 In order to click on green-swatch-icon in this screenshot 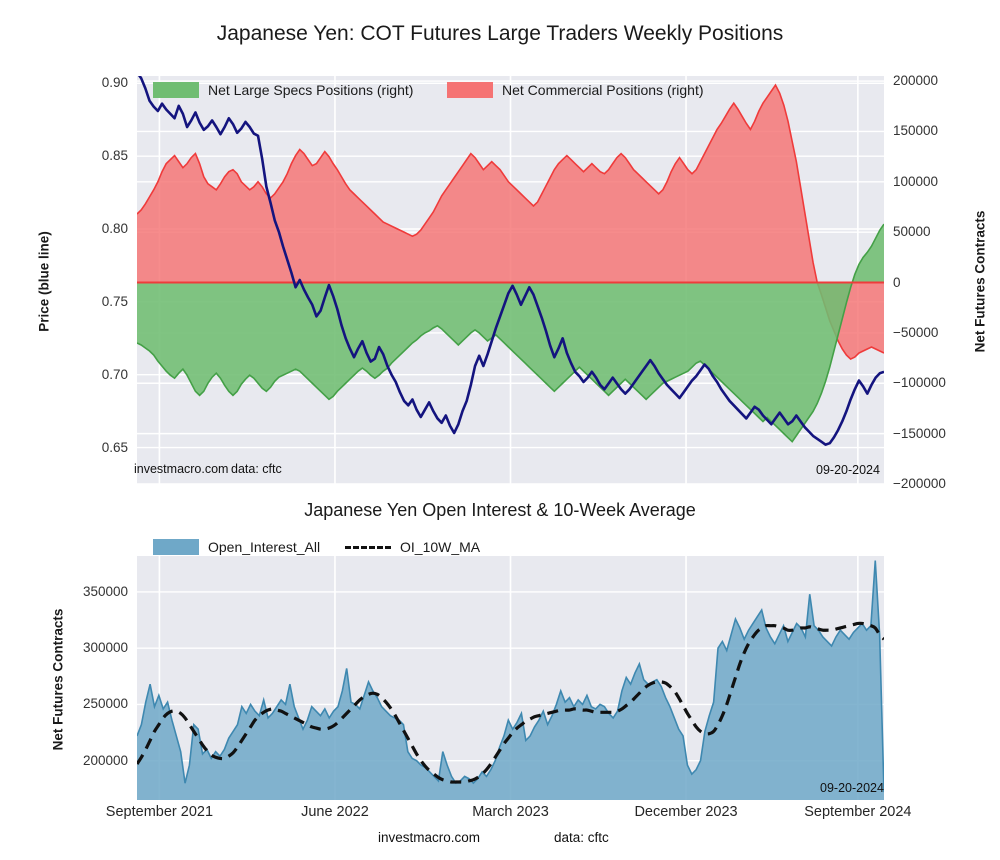, I will do `click(176, 90)`.